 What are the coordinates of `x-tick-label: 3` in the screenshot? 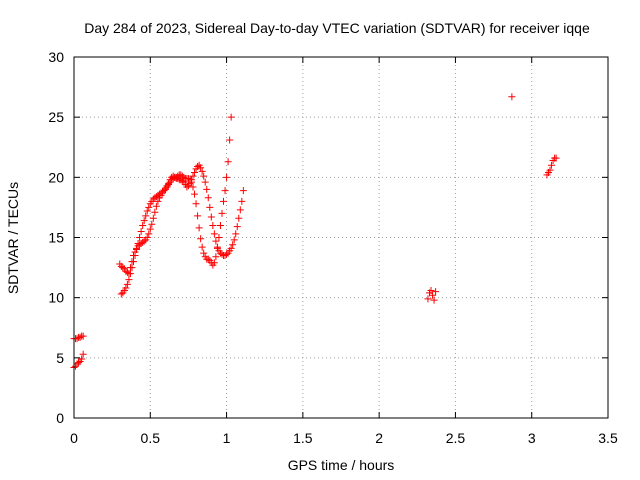 It's located at (532, 438).